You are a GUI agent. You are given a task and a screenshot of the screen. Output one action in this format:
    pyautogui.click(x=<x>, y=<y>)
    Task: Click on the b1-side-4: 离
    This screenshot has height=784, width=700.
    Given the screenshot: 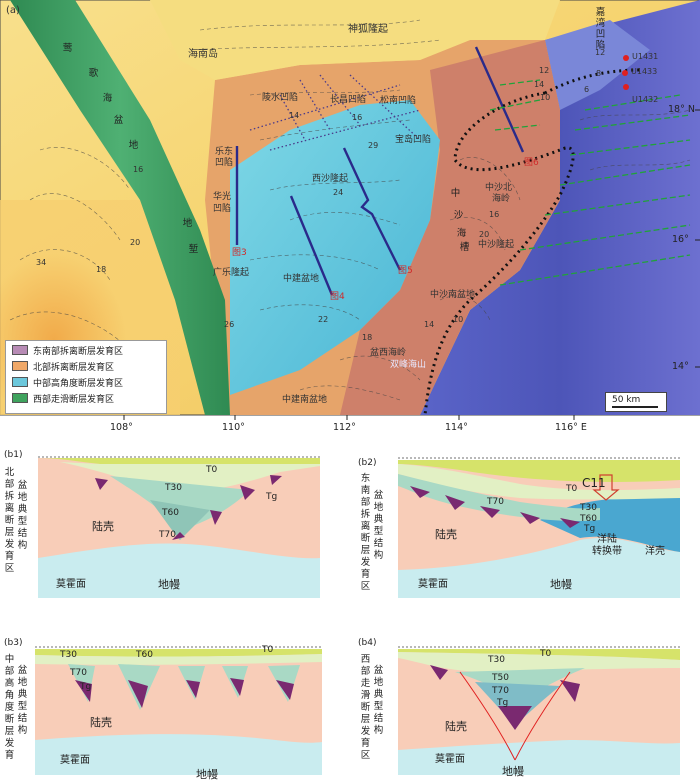 What is the action you would take?
    pyautogui.click(x=9, y=508)
    